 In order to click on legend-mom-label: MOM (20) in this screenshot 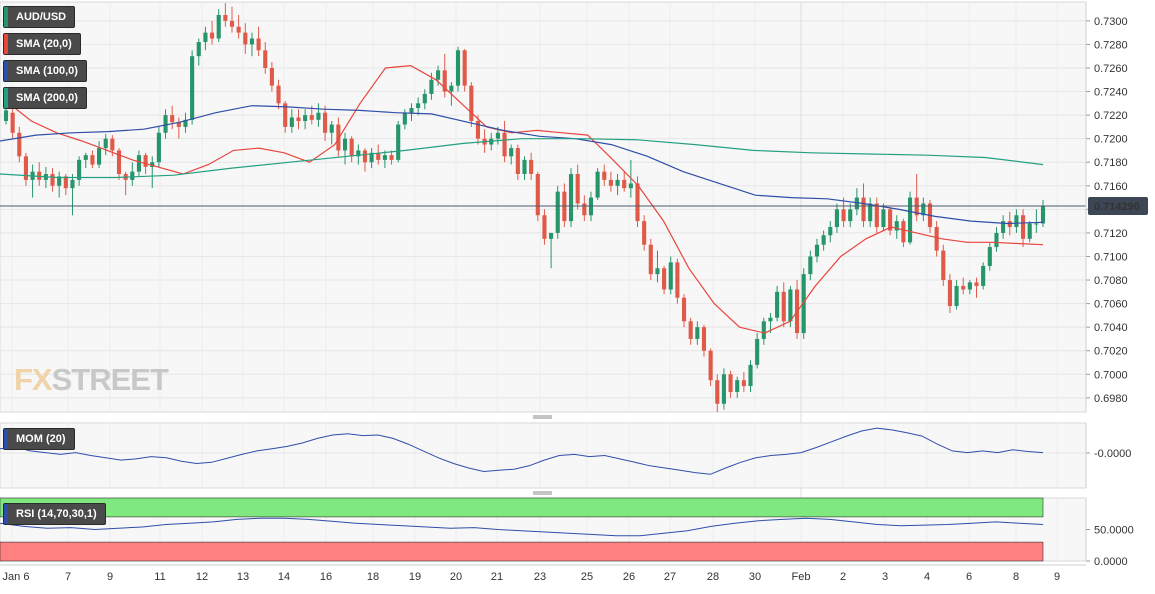, I will do `click(41, 439)`.